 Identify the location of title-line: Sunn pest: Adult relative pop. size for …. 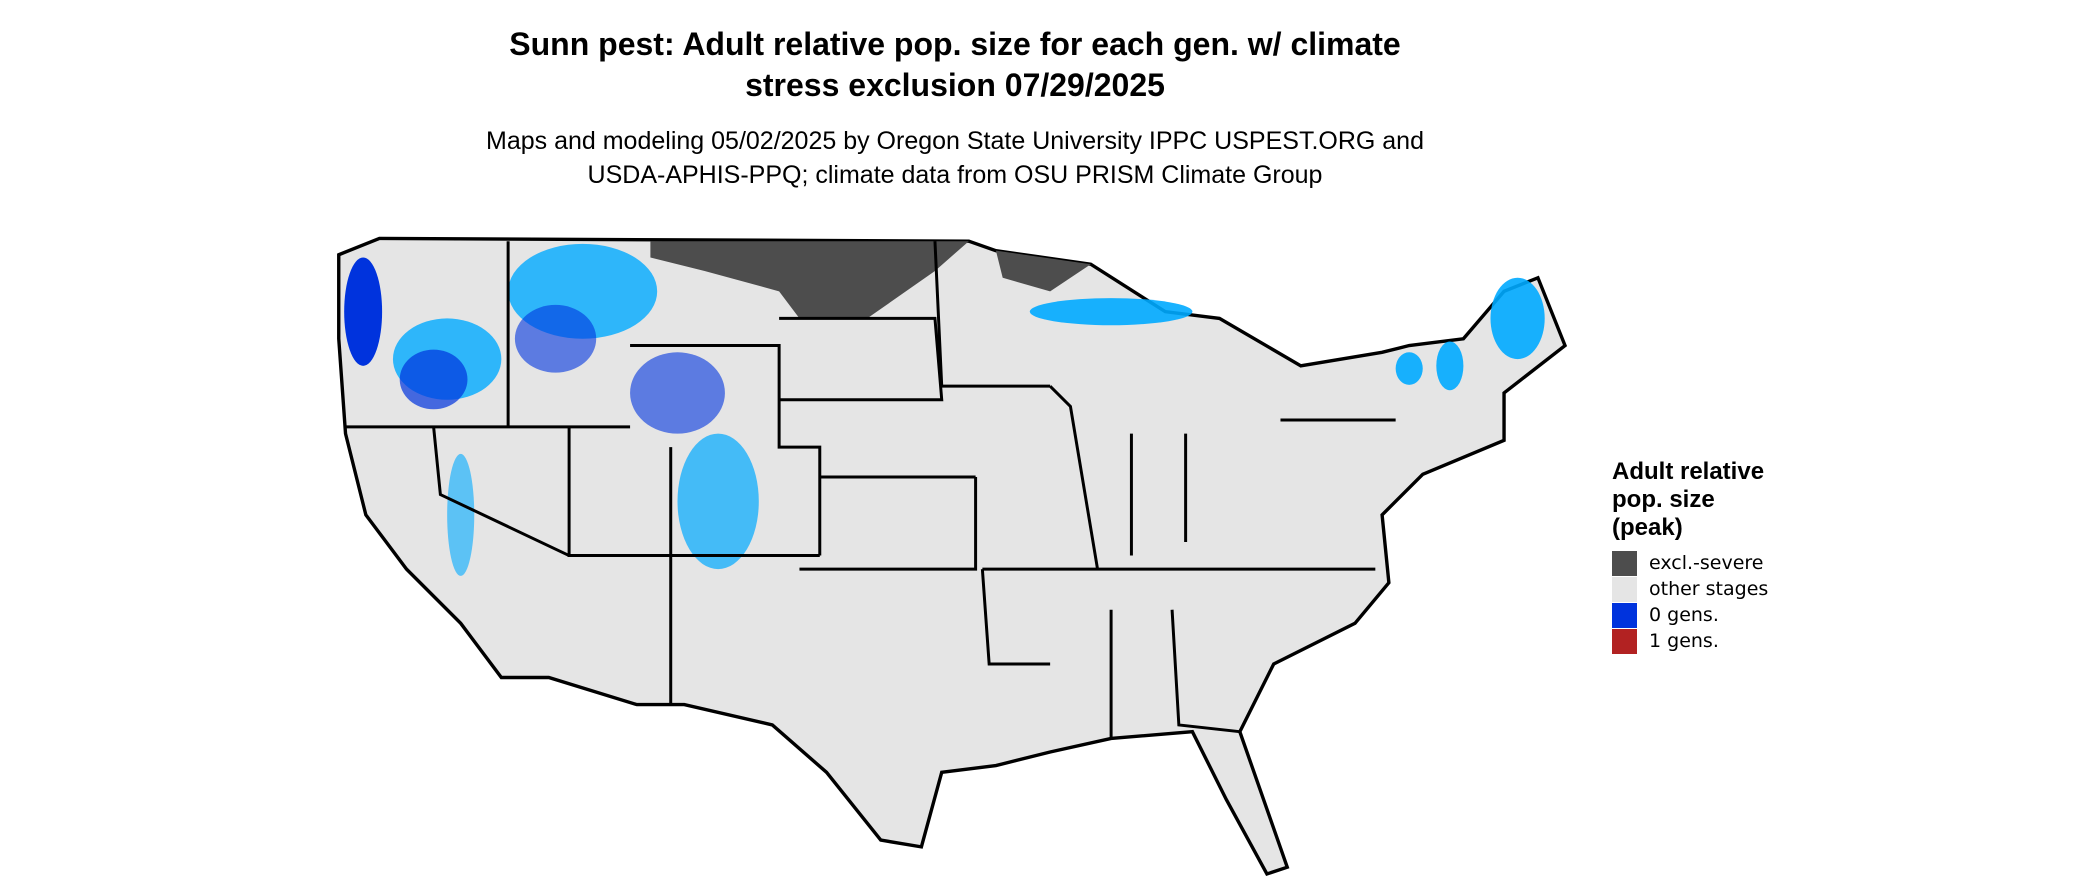
(955, 44).